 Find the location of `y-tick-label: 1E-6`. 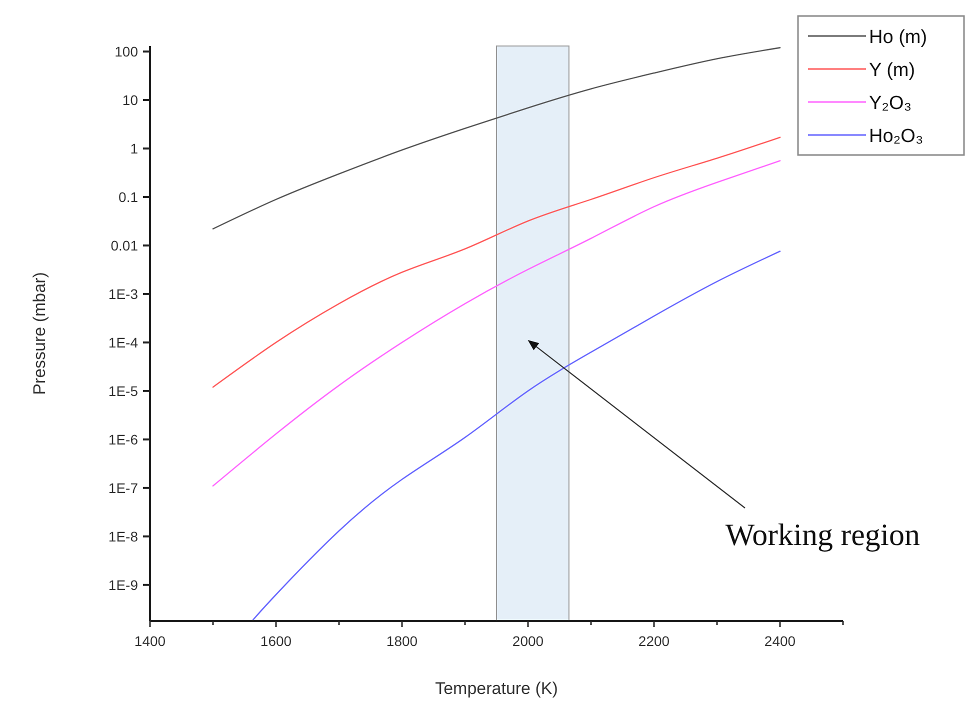

y-tick-label: 1E-6 is located at coordinates (123, 439).